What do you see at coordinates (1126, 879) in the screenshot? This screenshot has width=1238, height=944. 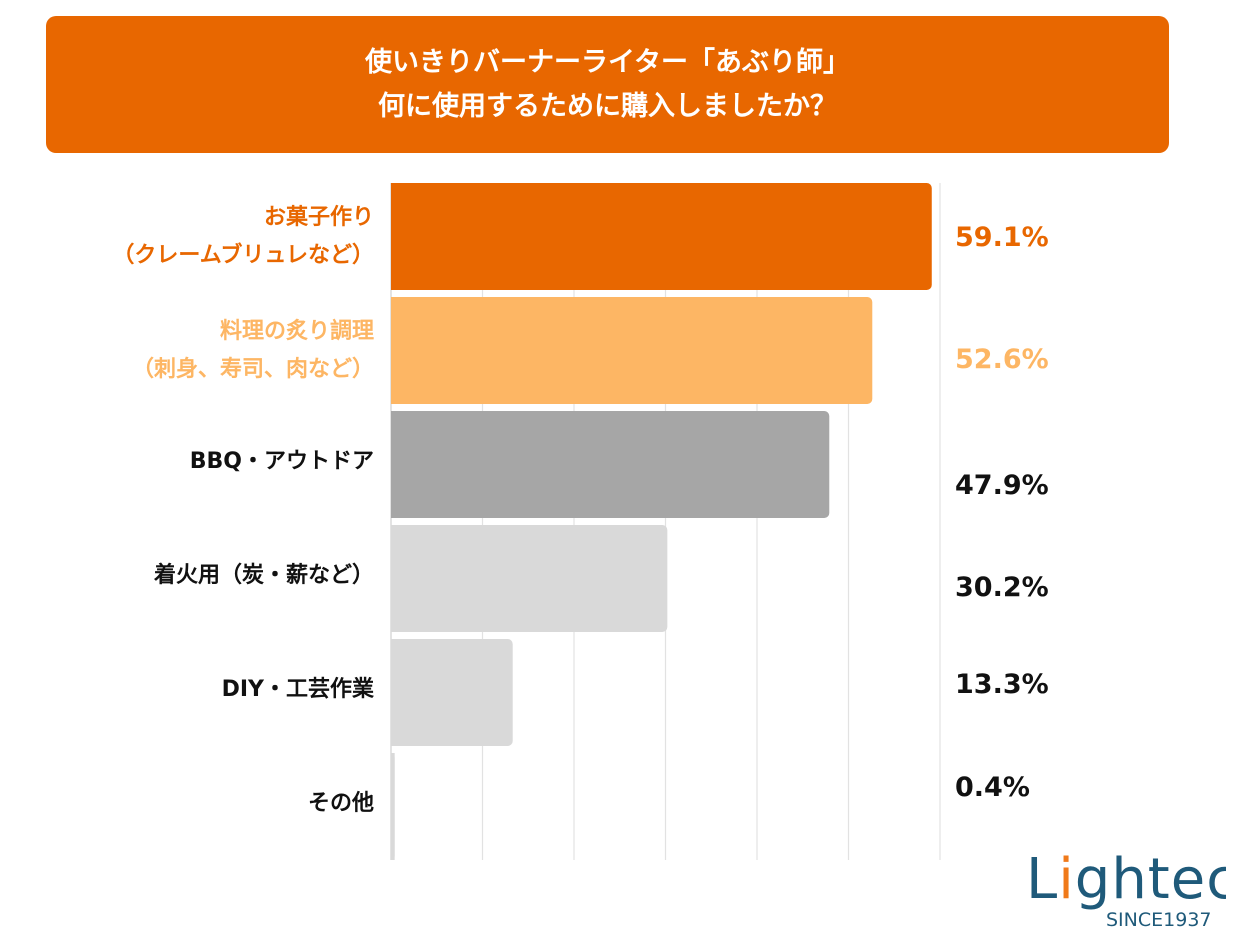 I see `svg-text: Lightec` at bounding box center [1126, 879].